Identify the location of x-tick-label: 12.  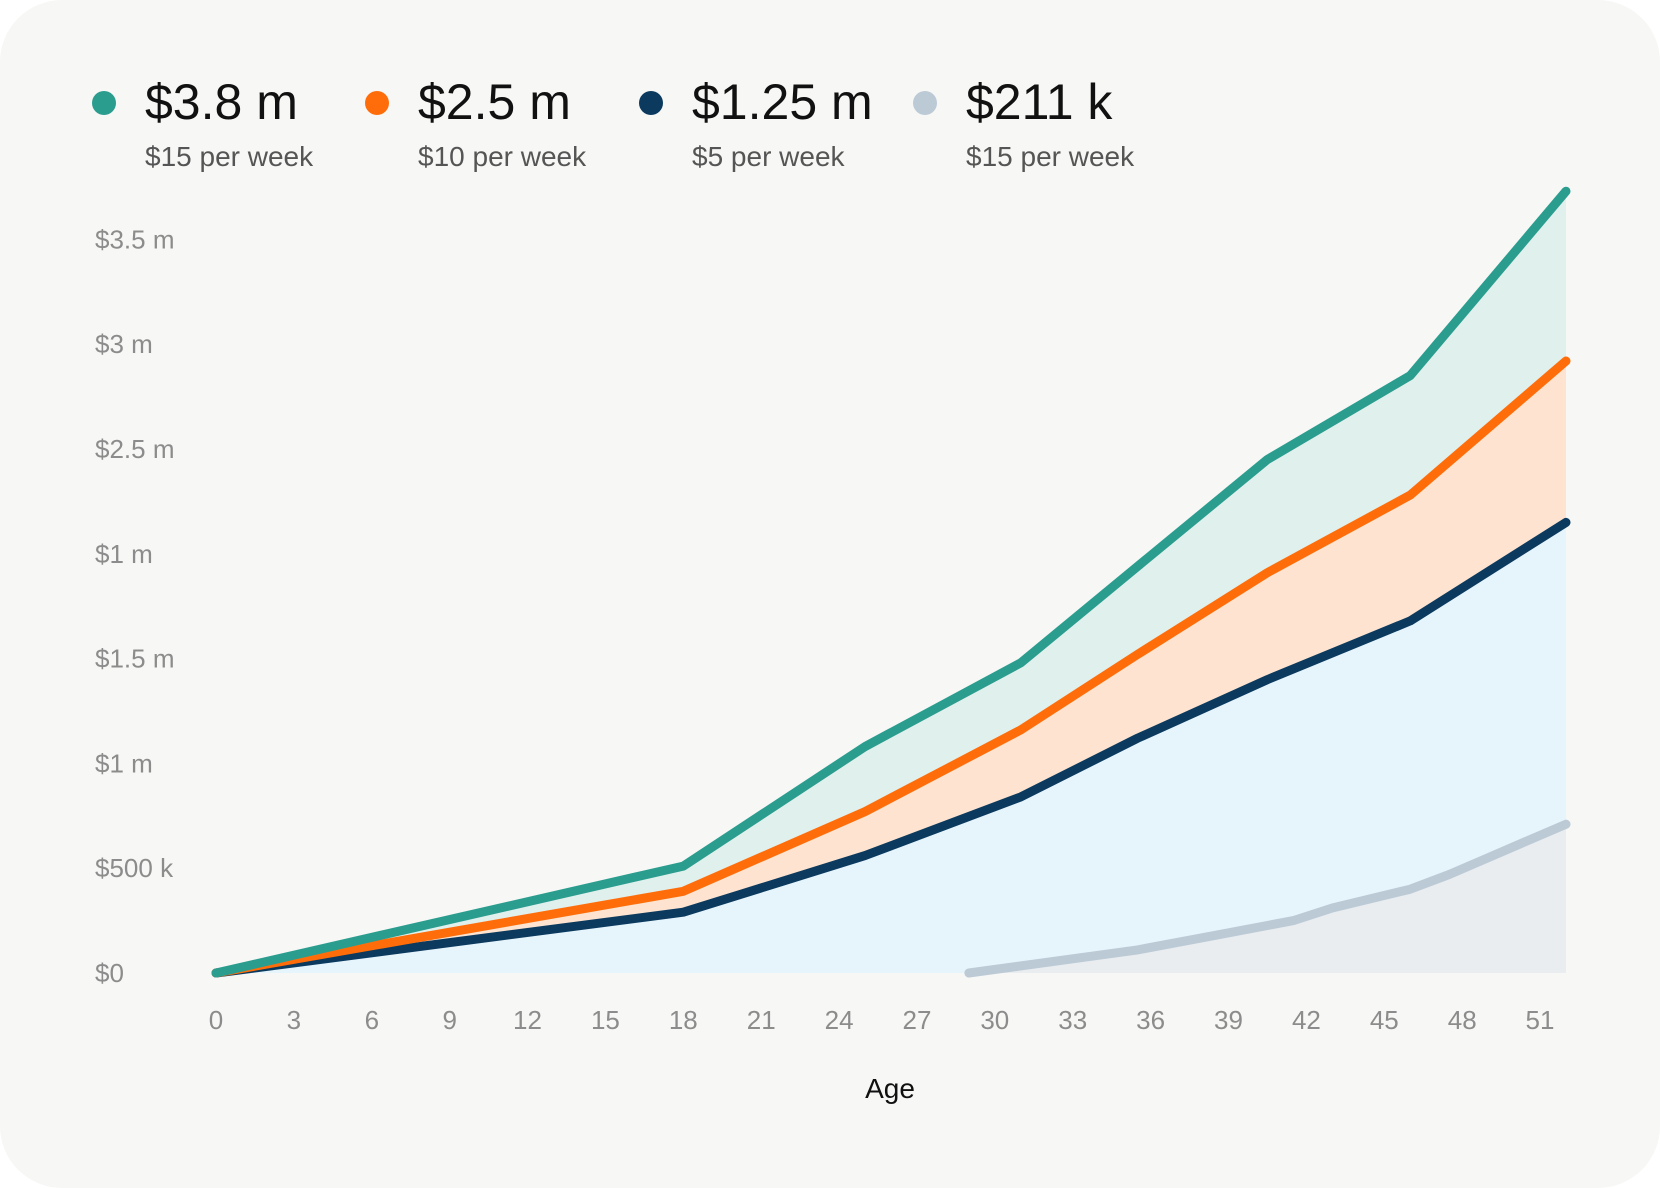
(527, 1020).